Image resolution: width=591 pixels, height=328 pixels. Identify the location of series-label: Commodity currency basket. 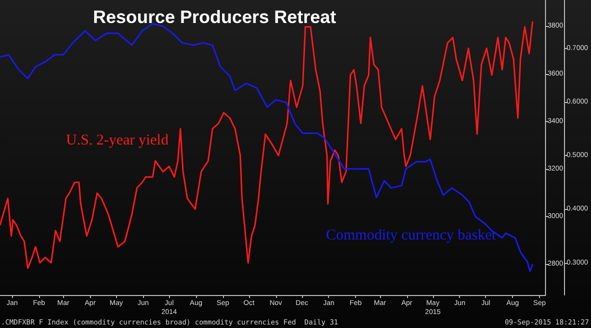
(411, 236).